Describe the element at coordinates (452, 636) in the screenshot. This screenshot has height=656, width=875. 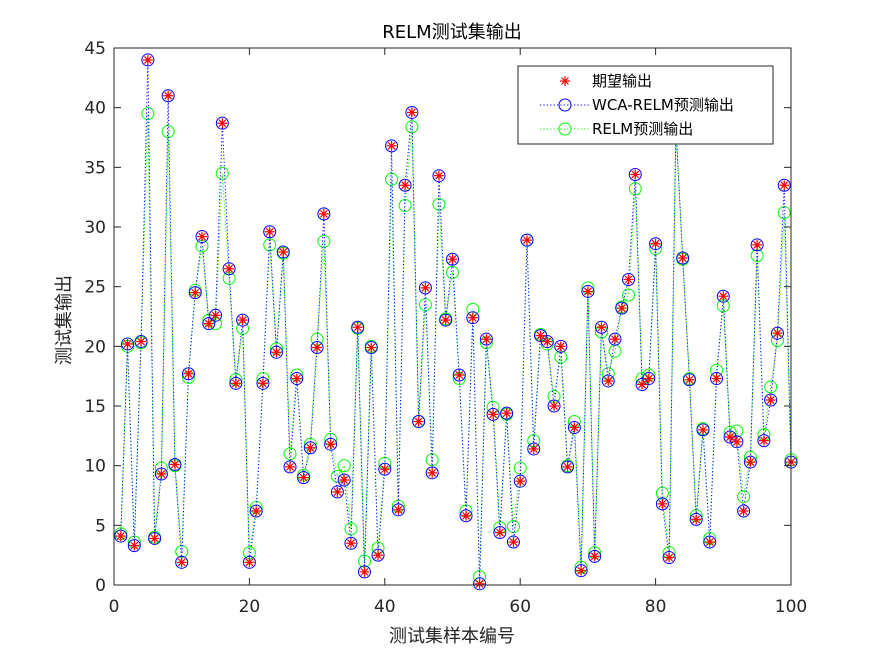
I see `x-axis-title: 测试集样本编号` at that location.